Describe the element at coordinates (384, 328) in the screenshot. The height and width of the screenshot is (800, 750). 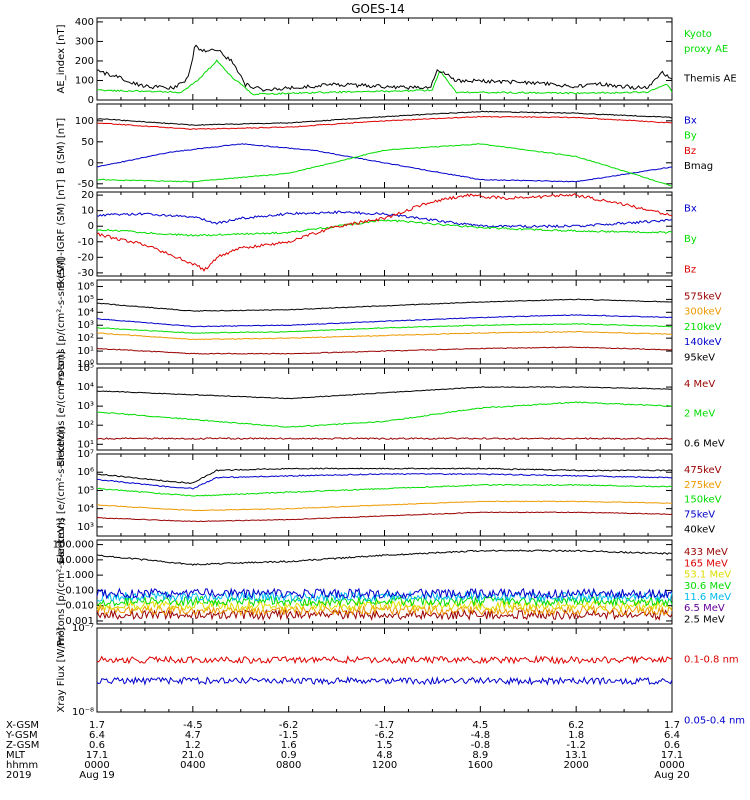
I see `series-210kev` at that location.